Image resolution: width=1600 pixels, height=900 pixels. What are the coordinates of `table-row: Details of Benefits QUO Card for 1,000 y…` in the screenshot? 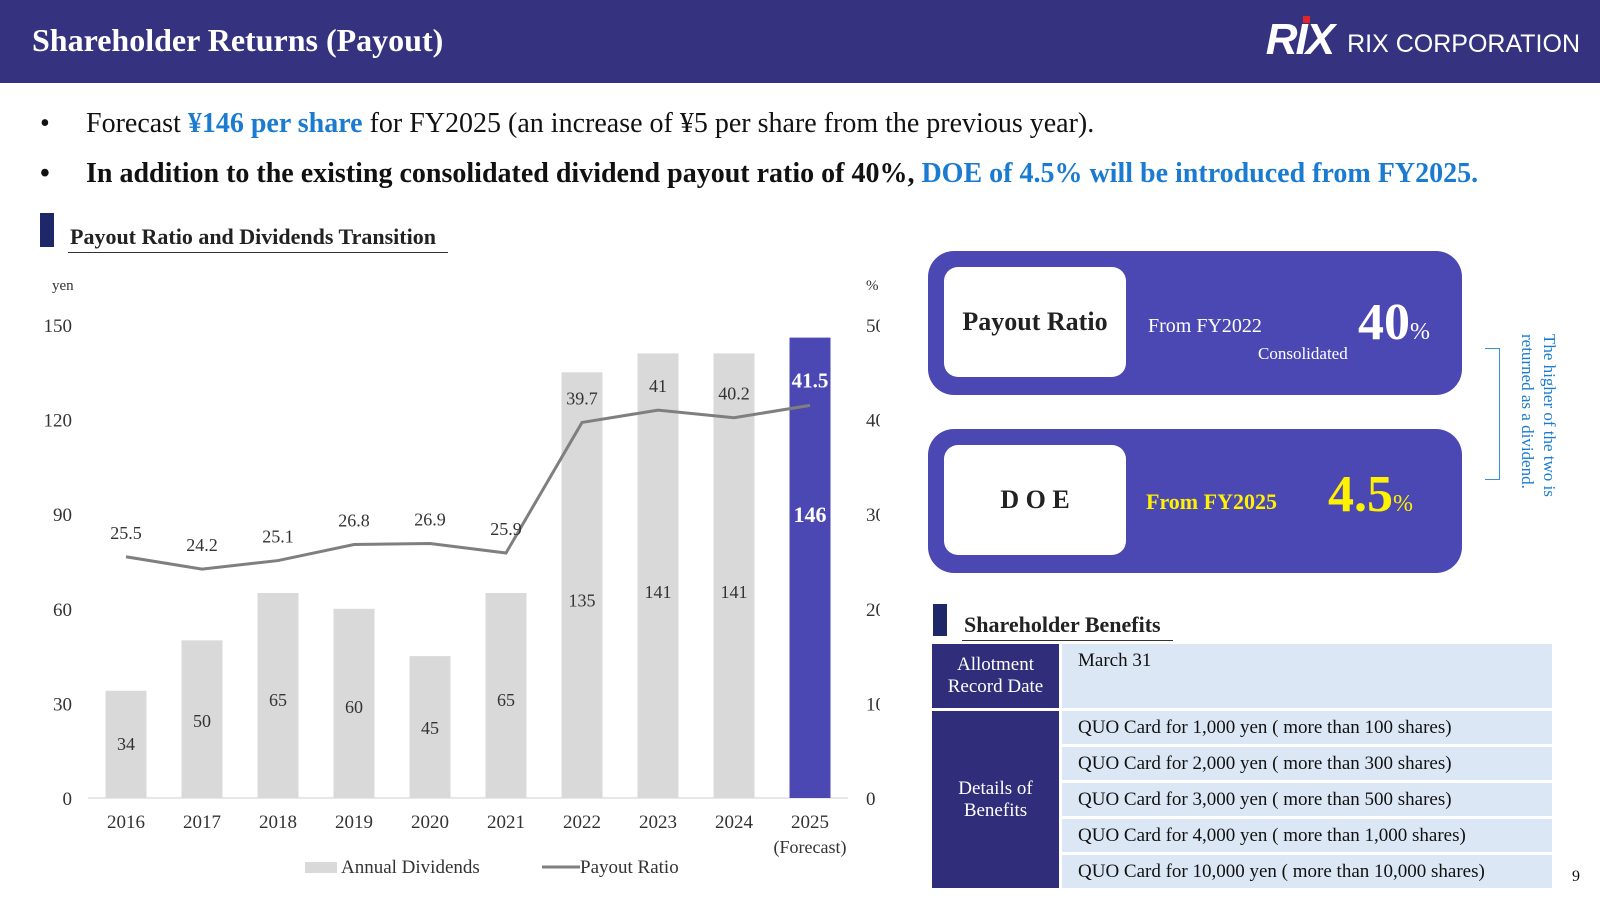 It's located at (1242, 799).